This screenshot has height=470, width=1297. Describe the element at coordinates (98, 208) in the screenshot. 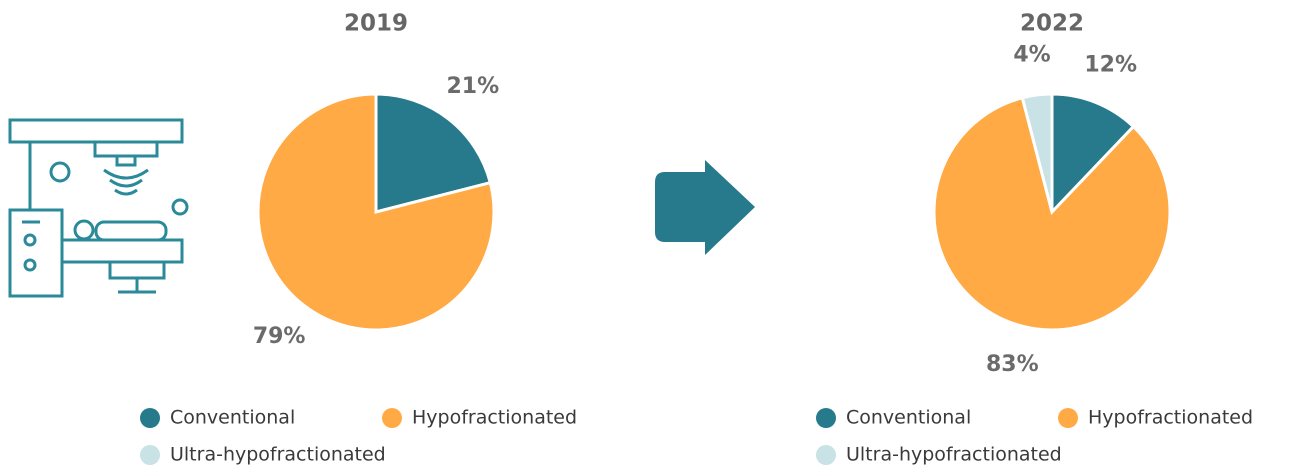

I see `machine-icon` at that location.